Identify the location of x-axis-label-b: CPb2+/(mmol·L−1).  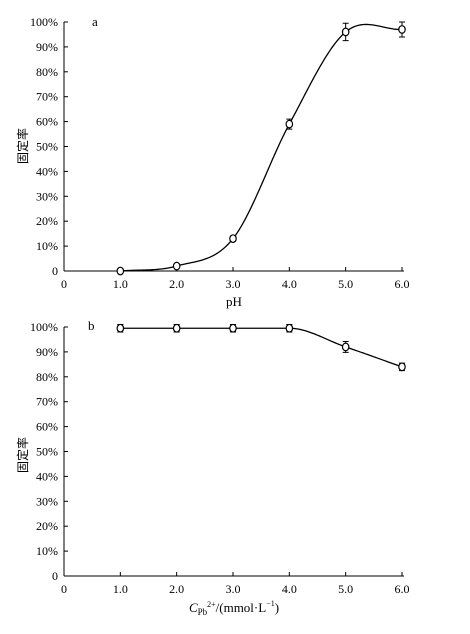
(234, 608).